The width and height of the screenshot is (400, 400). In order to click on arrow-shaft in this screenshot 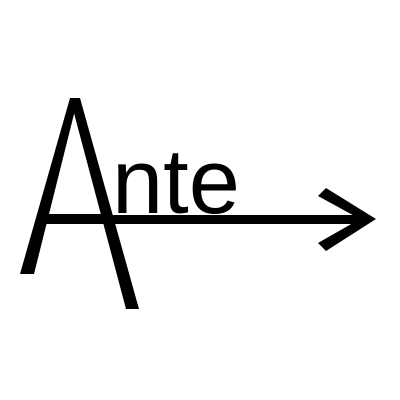, I will do `click(205, 219)`.